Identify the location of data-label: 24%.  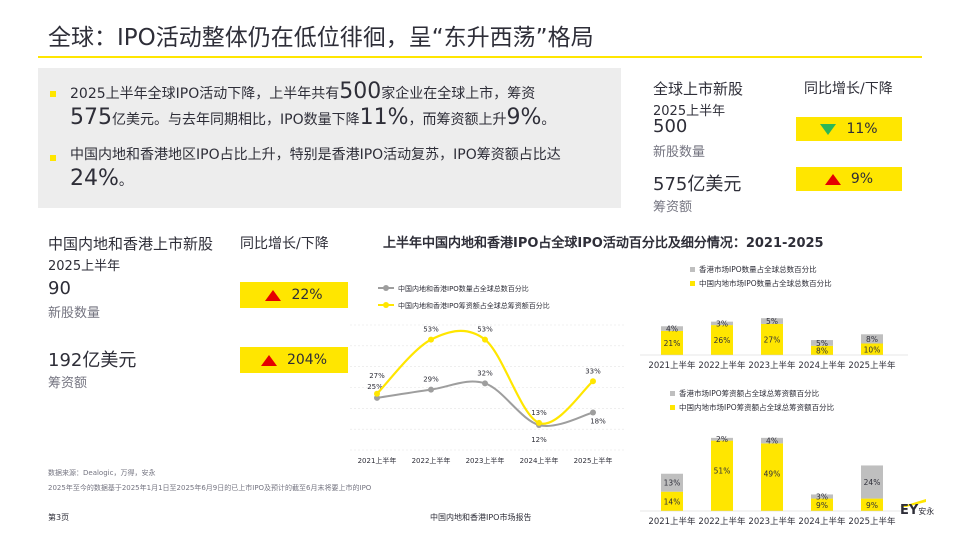
(872, 482).